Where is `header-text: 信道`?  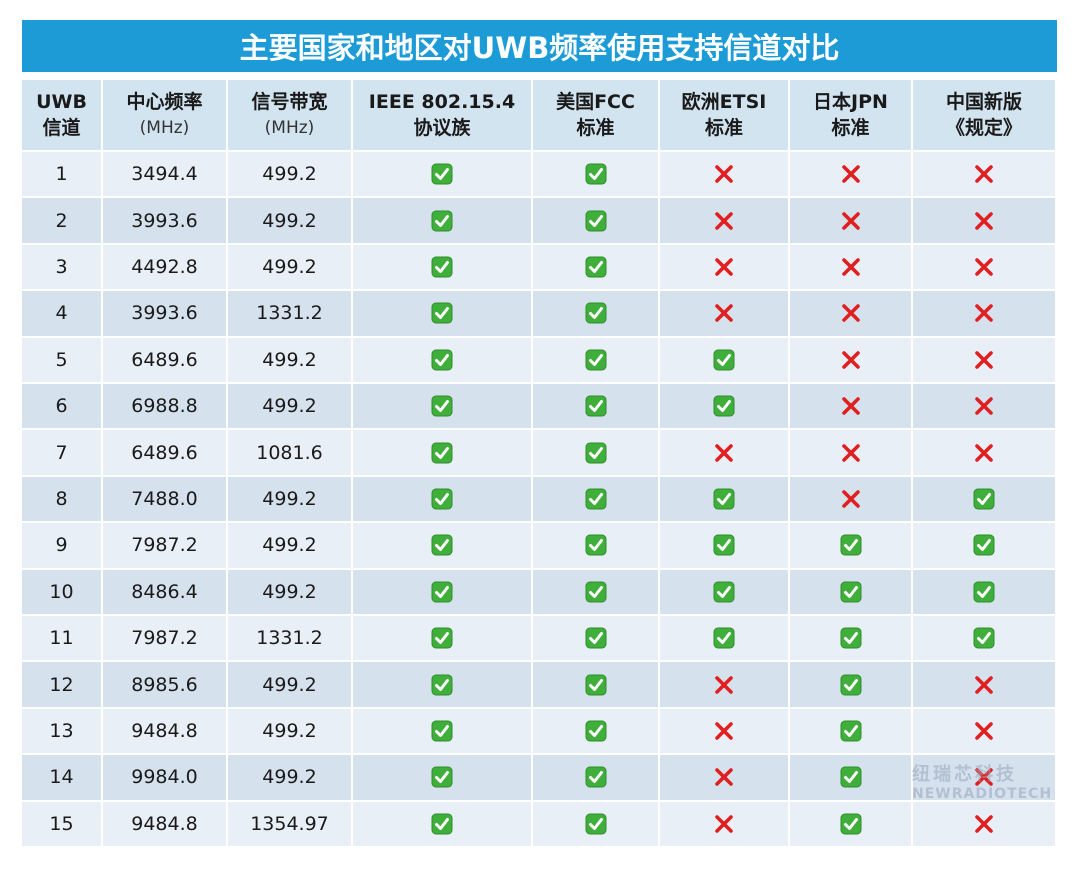
header-text: 信道 is located at coordinates (61, 128).